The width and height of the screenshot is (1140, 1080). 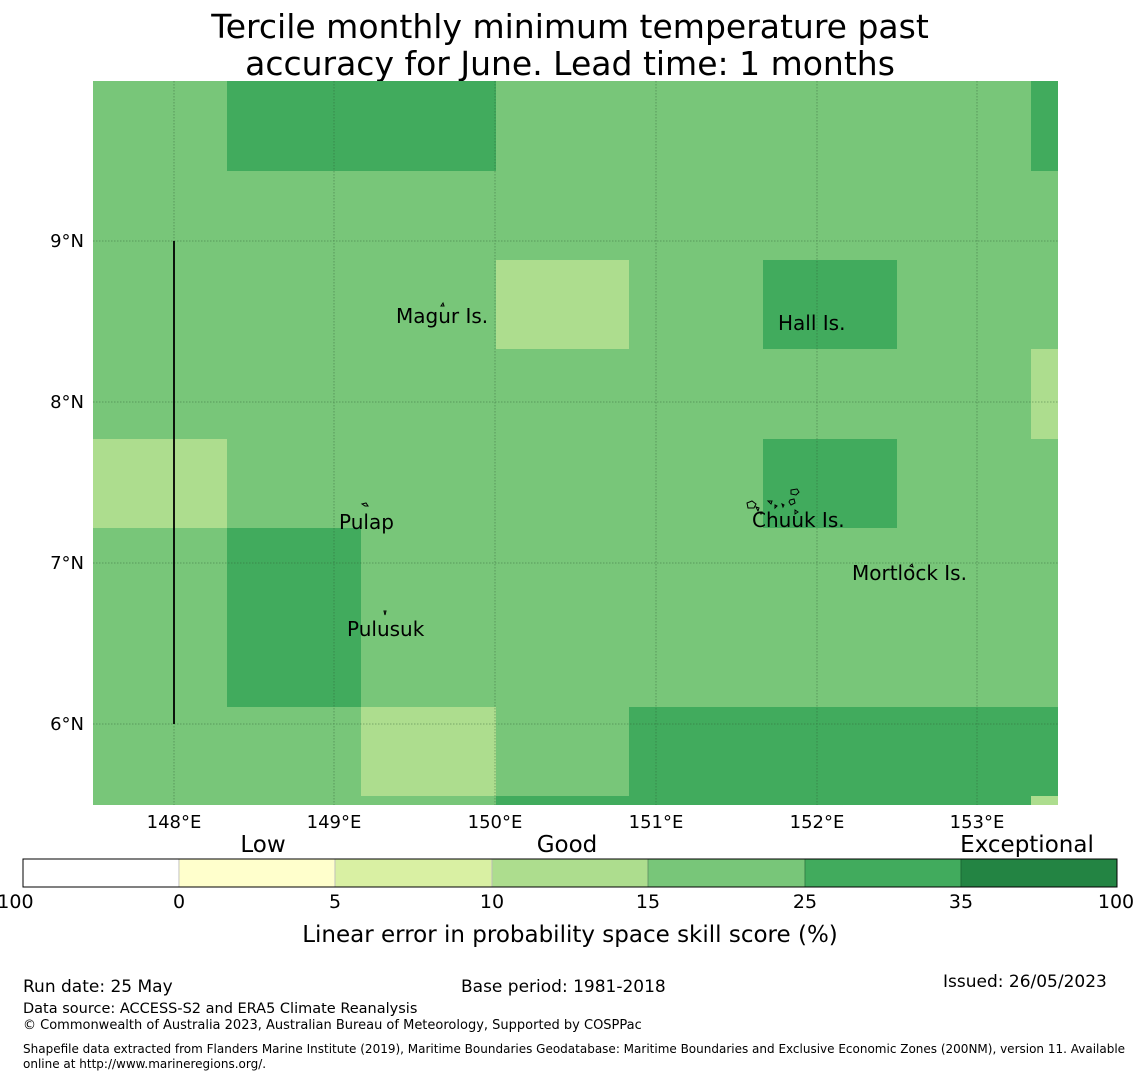 What do you see at coordinates (442, 316) in the screenshot?
I see `place-label-magur: Magur Is.` at bounding box center [442, 316].